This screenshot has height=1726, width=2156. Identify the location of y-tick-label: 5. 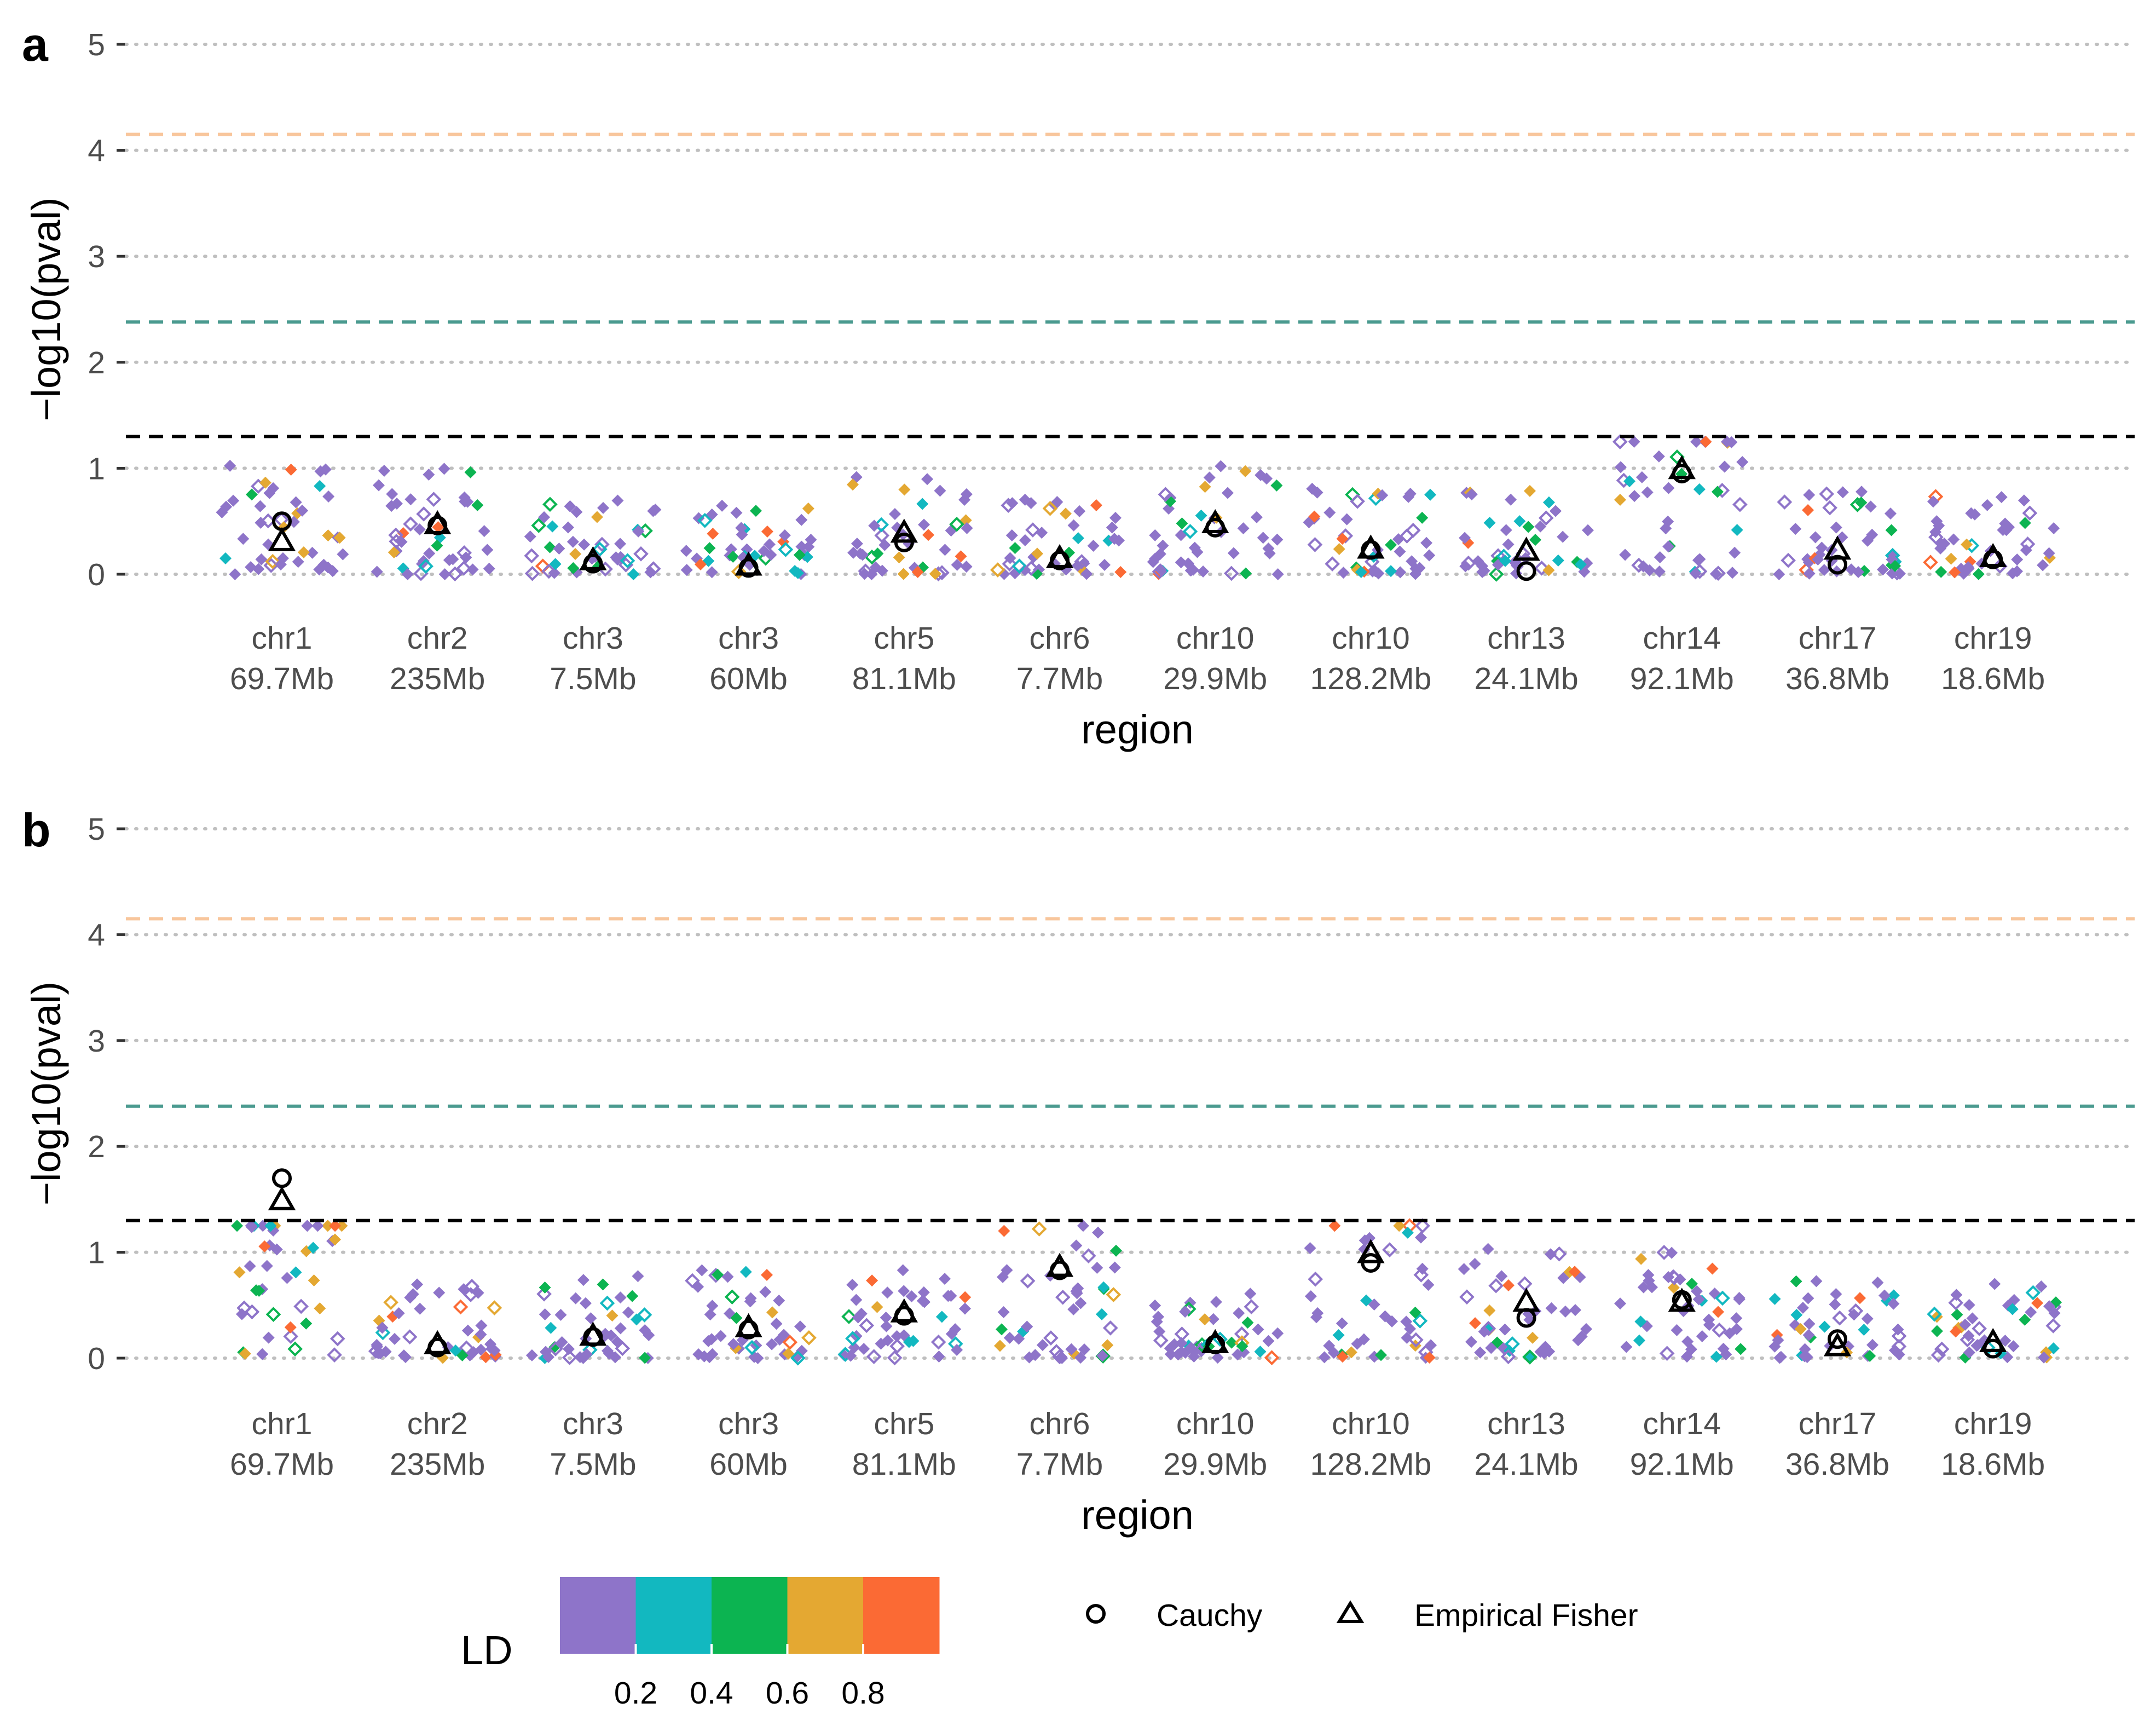
(96, 829).